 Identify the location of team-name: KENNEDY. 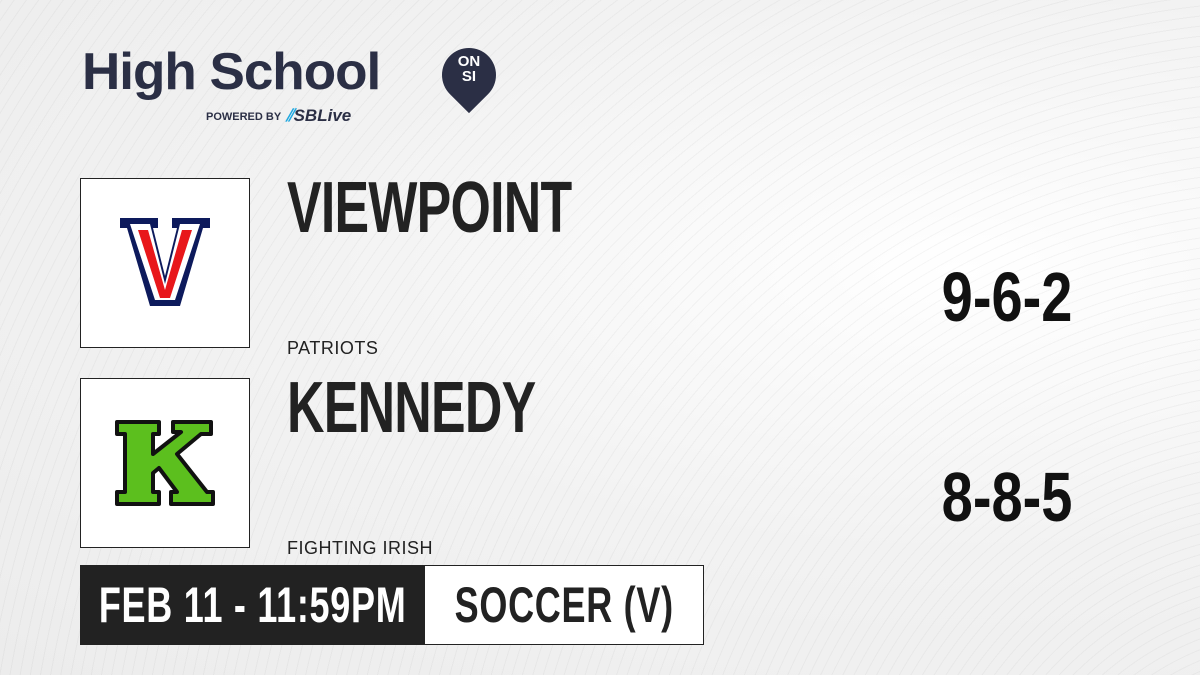
(411, 408).